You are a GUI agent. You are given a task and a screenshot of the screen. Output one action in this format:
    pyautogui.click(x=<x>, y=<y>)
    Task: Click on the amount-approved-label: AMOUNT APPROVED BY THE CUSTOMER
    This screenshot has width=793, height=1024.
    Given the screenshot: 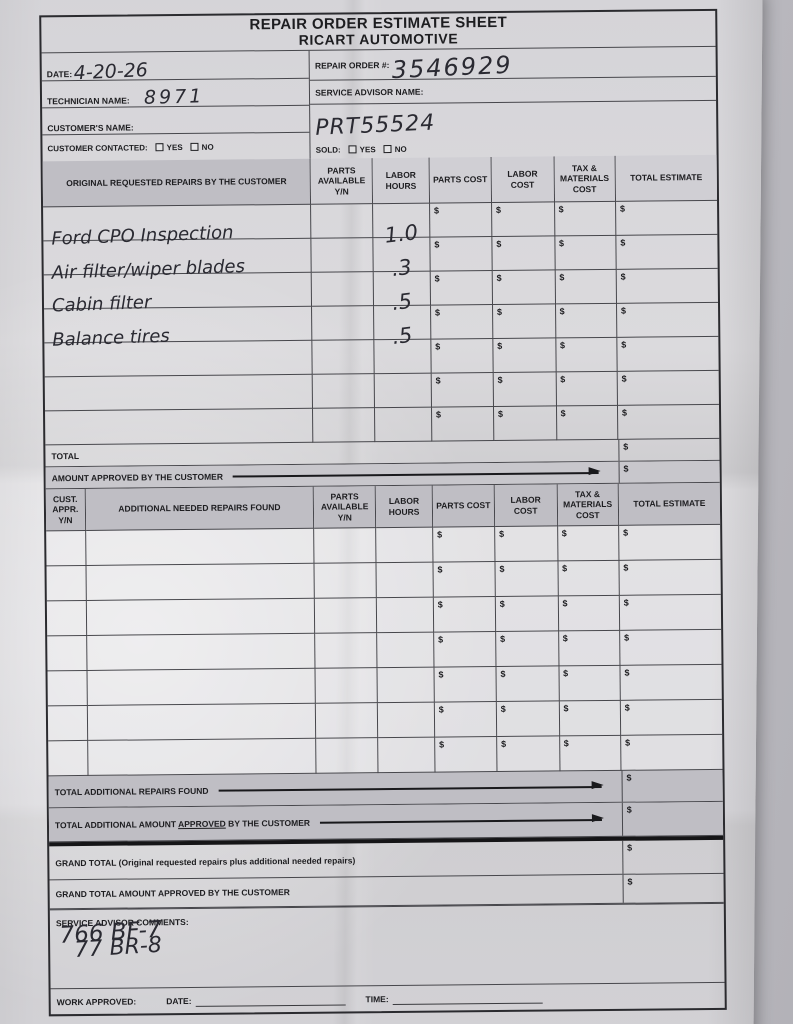 What is the action you would take?
    pyautogui.click(x=137, y=477)
    